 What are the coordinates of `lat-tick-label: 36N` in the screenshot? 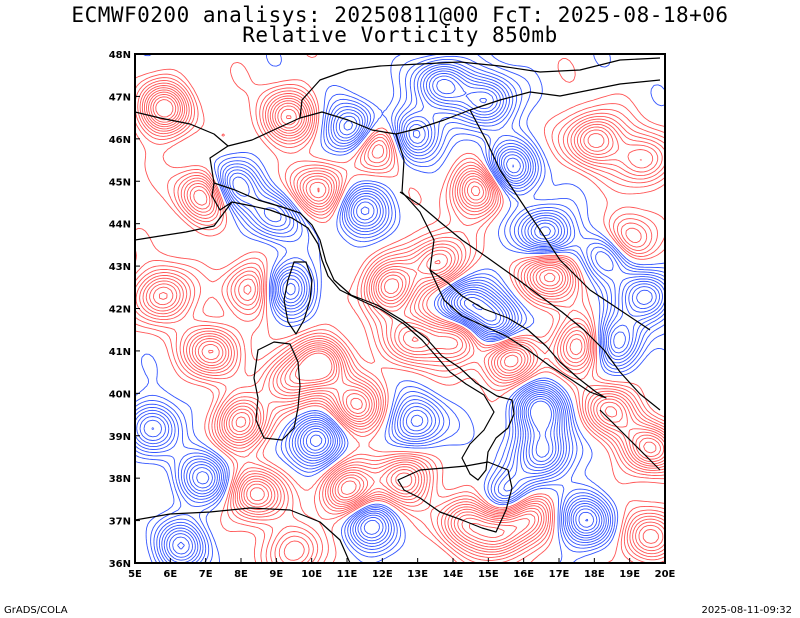 It's located at (120, 564).